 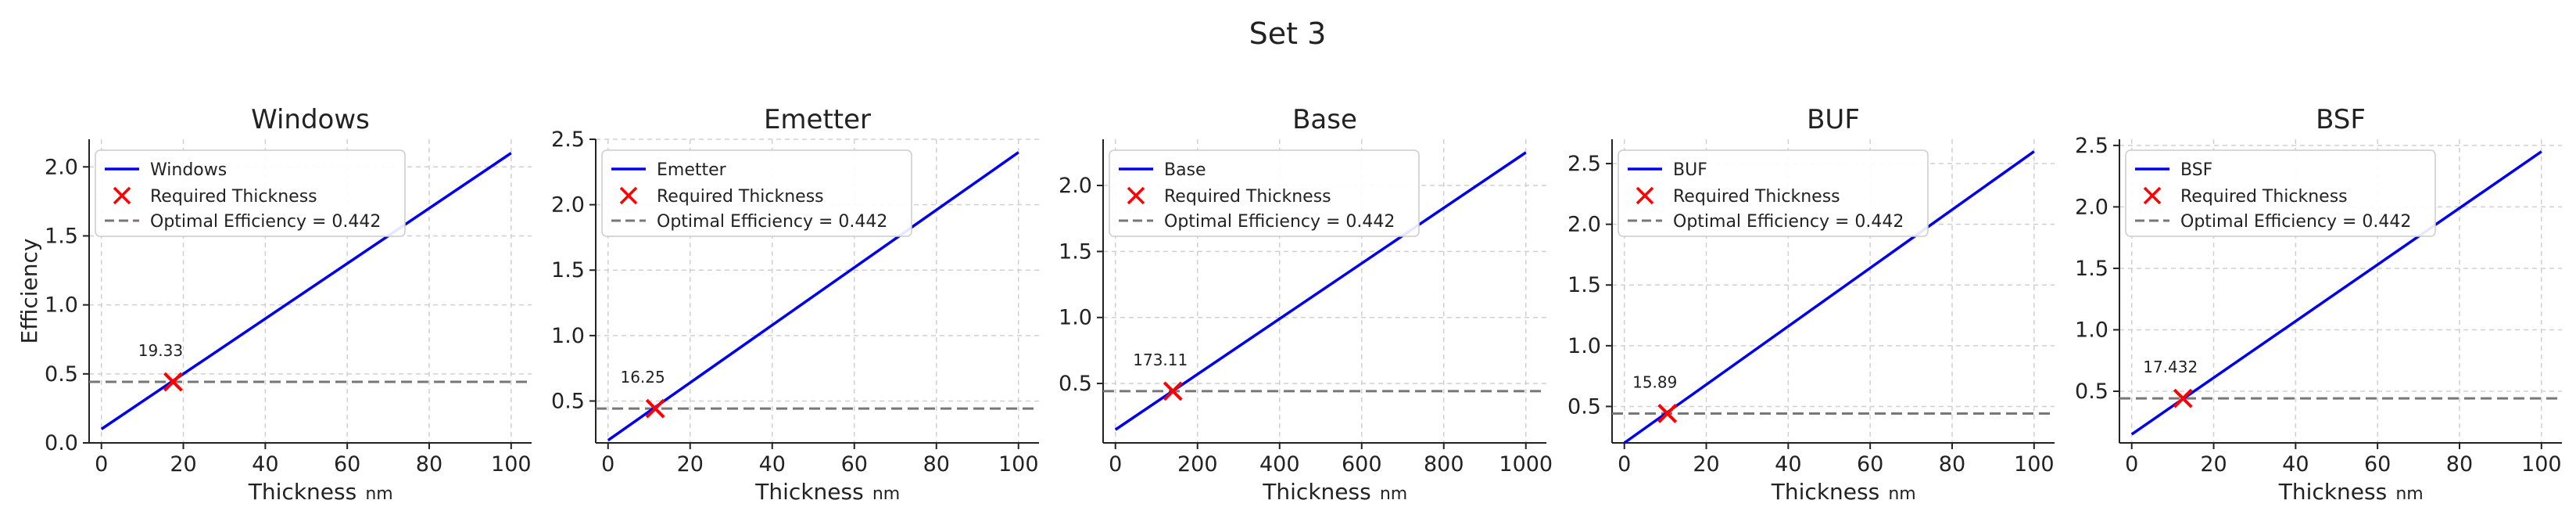 What do you see at coordinates (62, 167) in the screenshot?
I see `y-tick-label-5: 2.0` at bounding box center [62, 167].